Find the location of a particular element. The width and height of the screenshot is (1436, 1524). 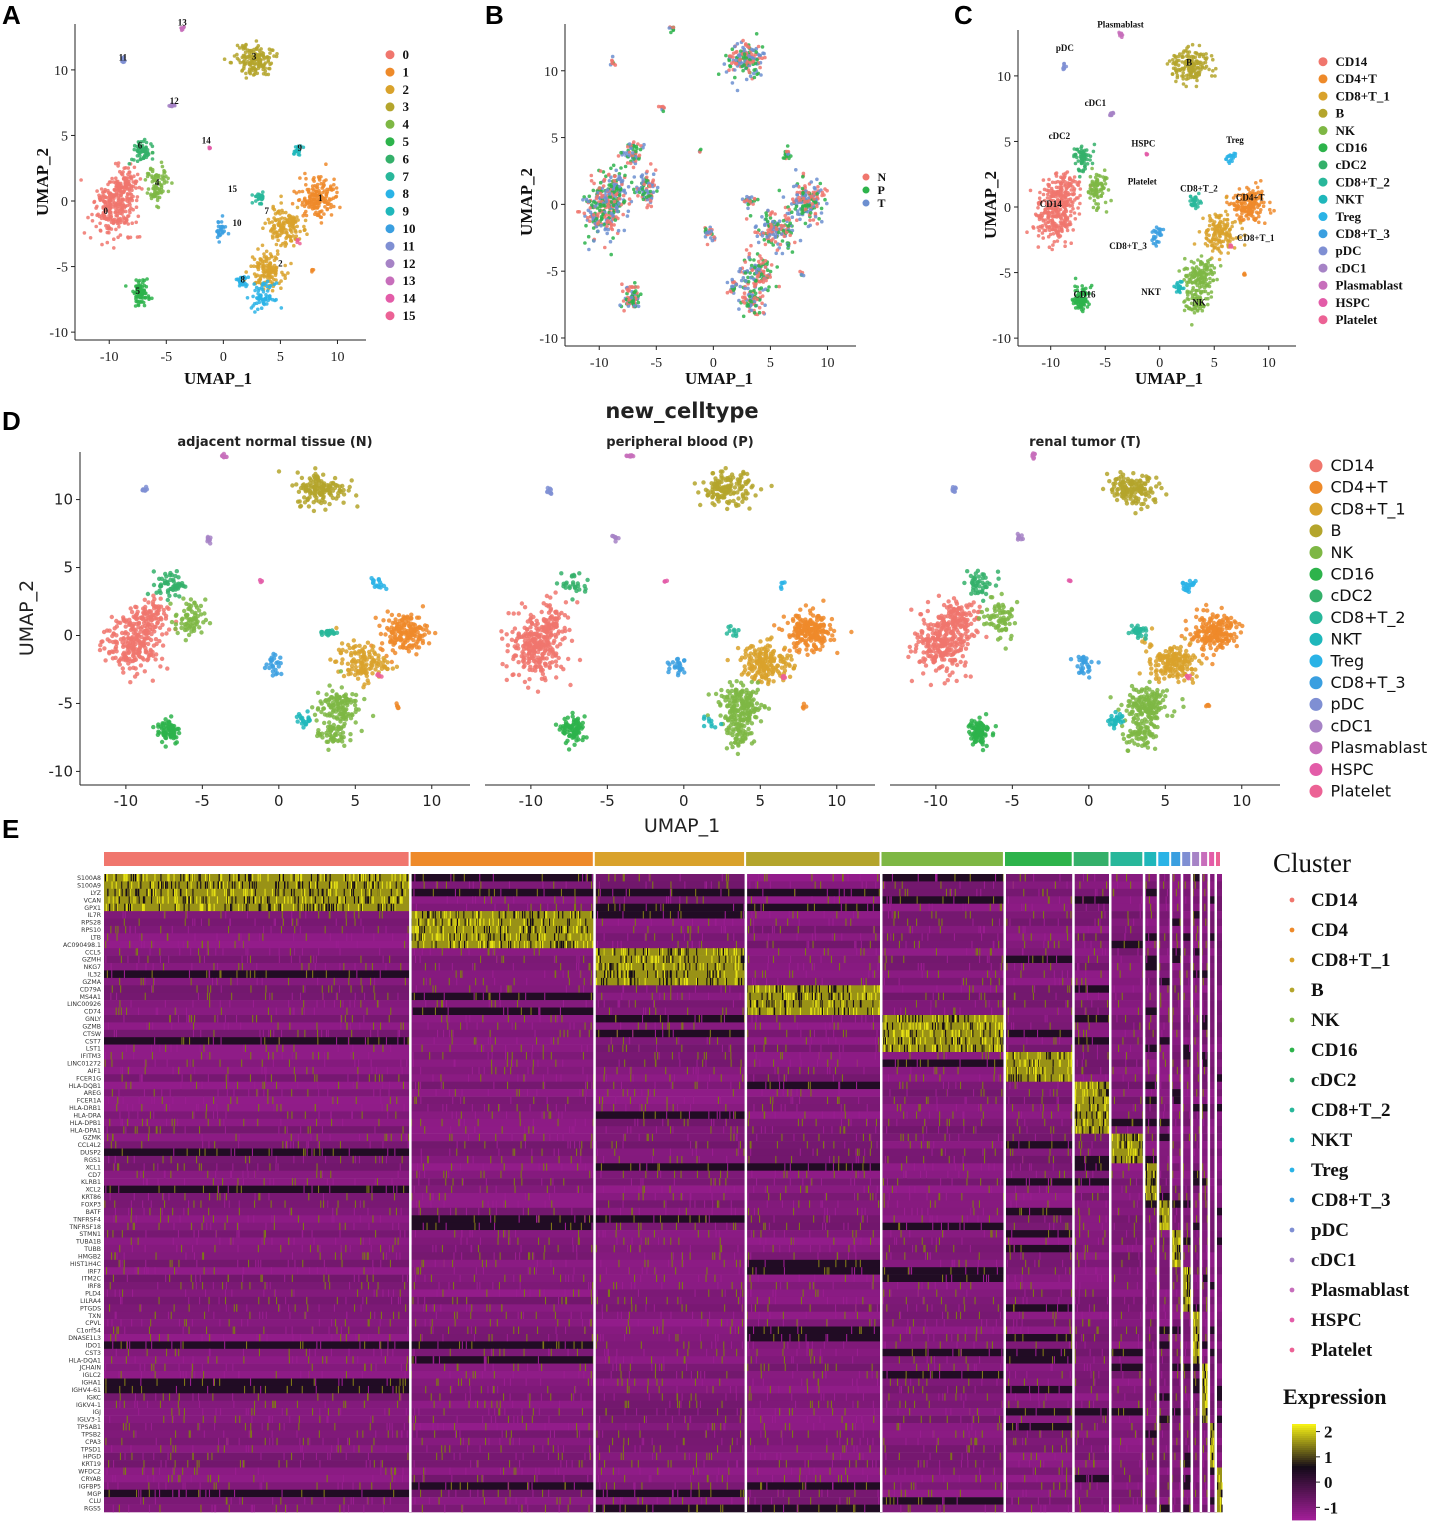

panel-c-cluster-label: CD4+T is located at coordinates (1250, 197).